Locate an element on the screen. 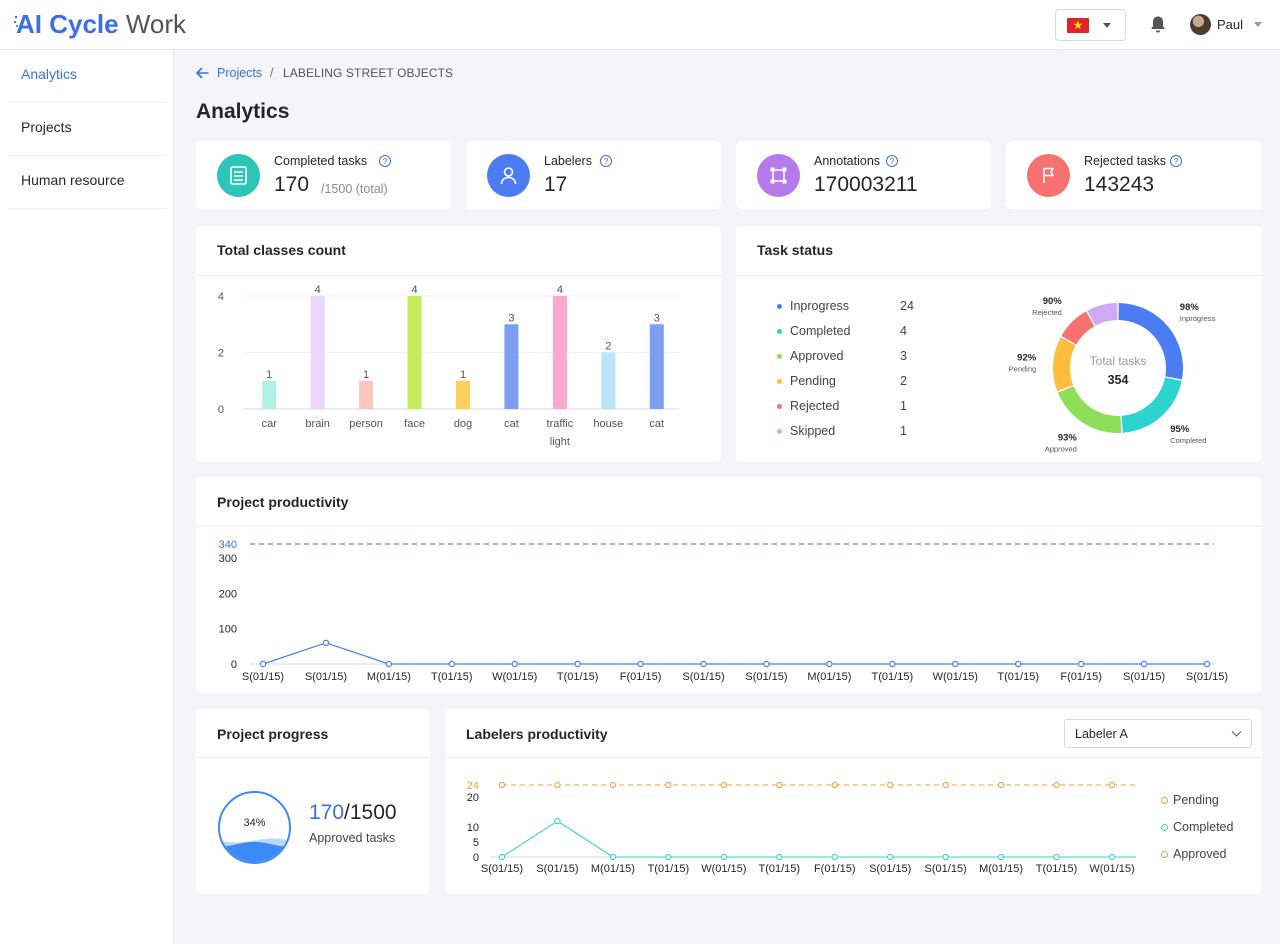 The width and height of the screenshot is (1280, 944). user-name: Paul is located at coordinates (1230, 24).